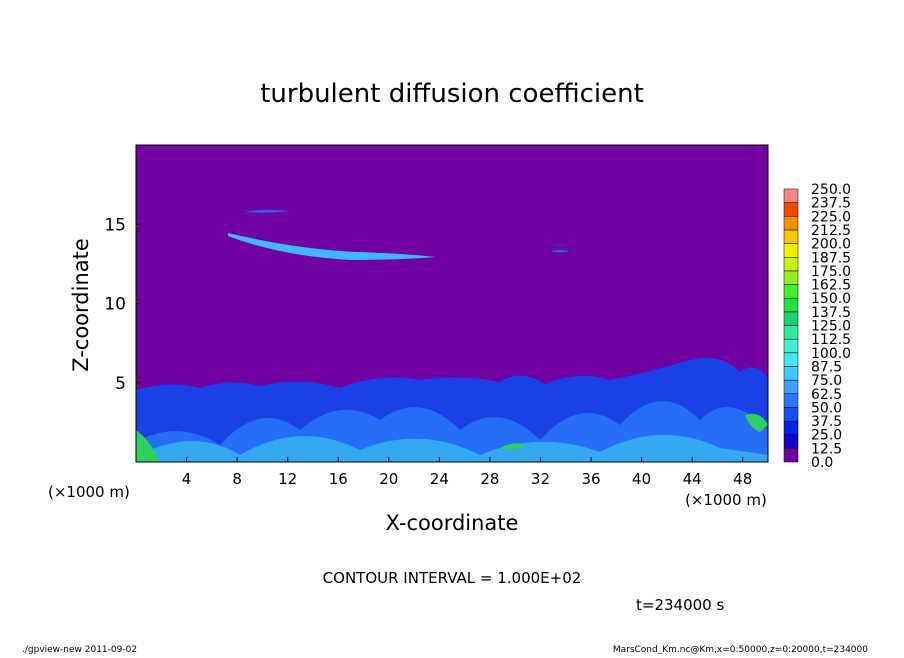  I want to click on time-label: t=234000 s, so click(680, 605).